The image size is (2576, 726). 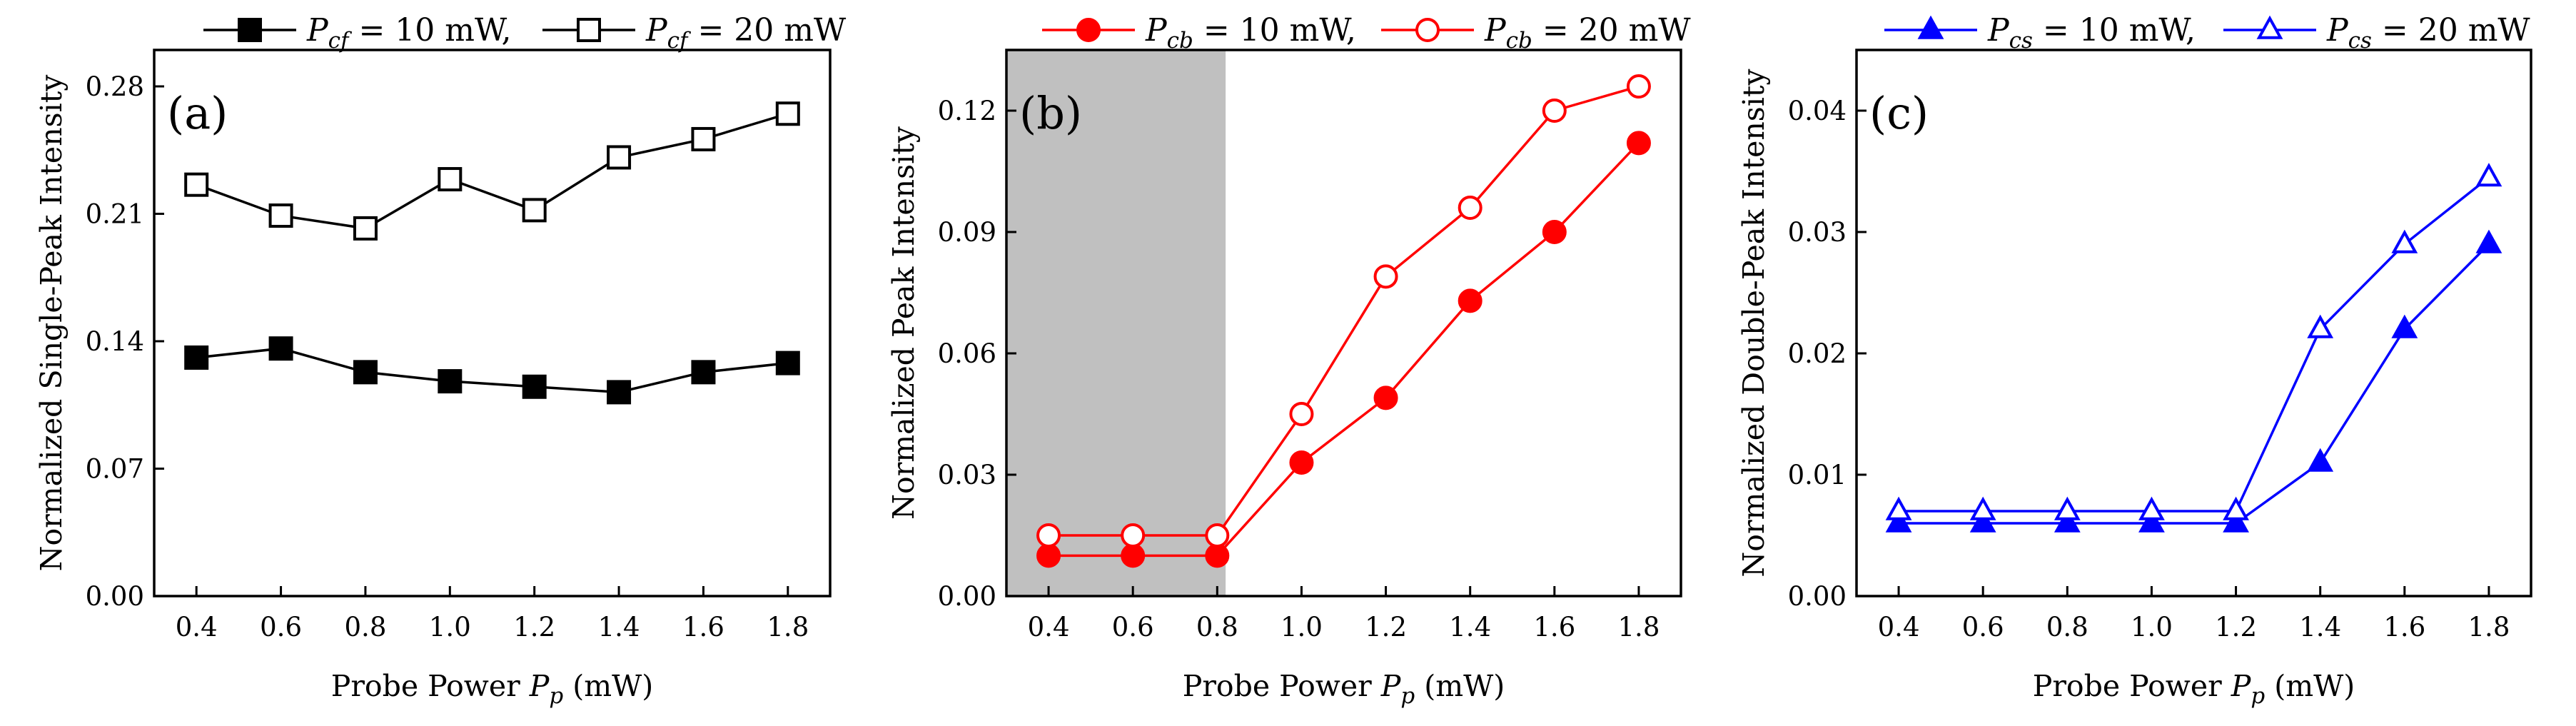 What do you see at coordinates (1817, 475) in the screenshot?
I see `y-tick-label: 0.01` at bounding box center [1817, 475].